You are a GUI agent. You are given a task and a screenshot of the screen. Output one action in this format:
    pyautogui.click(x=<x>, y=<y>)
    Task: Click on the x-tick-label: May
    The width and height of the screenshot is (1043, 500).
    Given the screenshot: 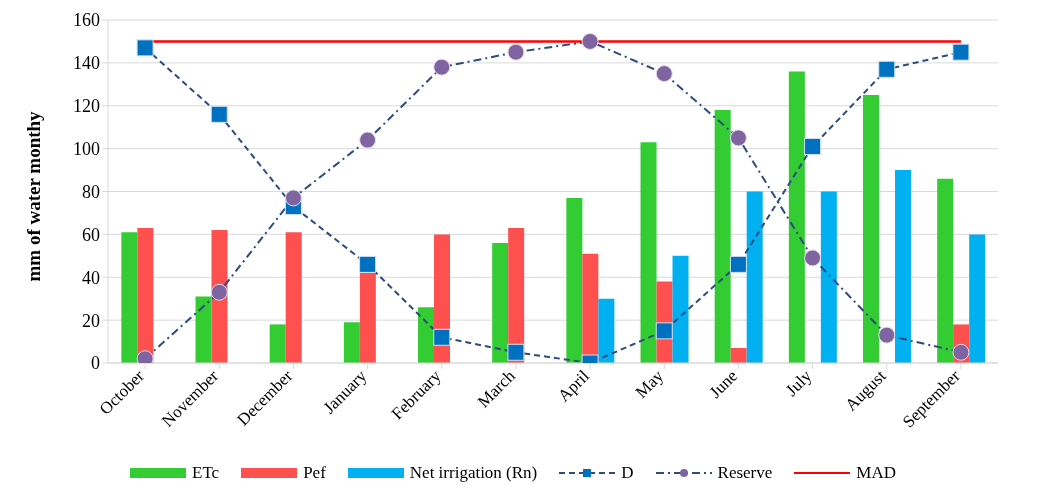 What is the action you would take?
    pyautogui.click(x=649, y=384)
    